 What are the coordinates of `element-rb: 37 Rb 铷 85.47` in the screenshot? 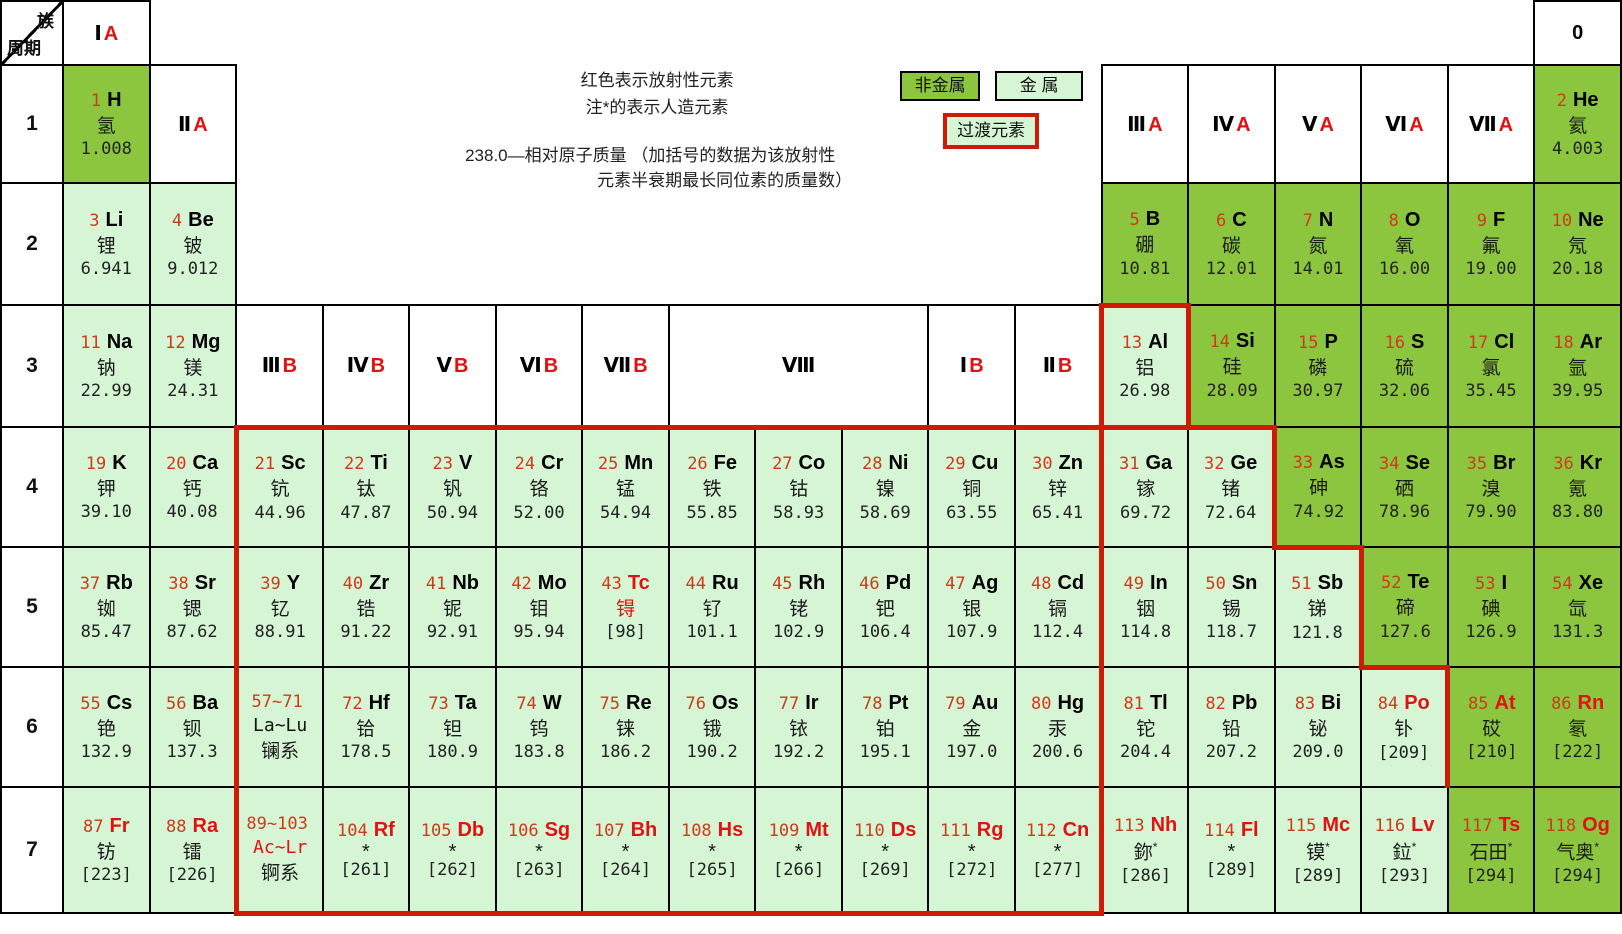 It's located at (106, 607).